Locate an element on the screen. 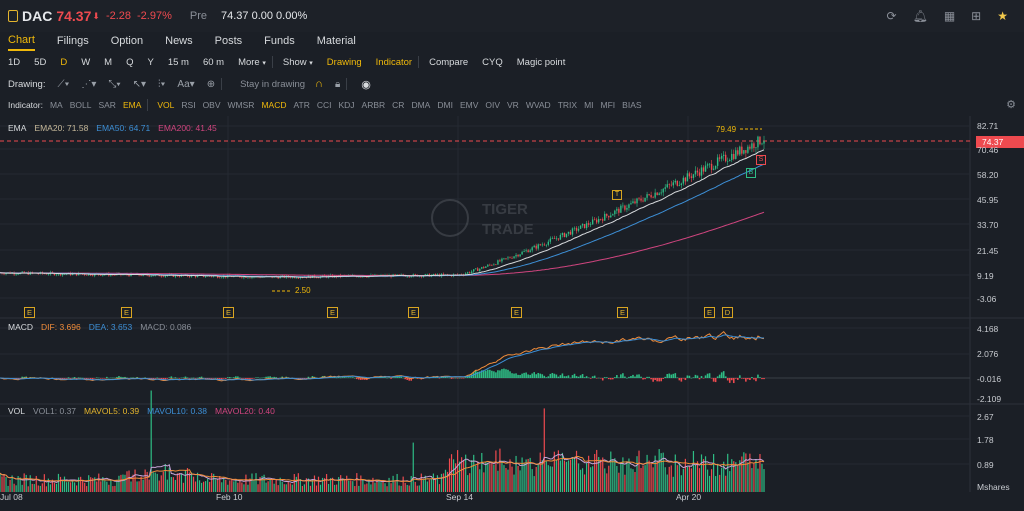  indicator-kdj: KDJ is located at coordinates (346, 105).